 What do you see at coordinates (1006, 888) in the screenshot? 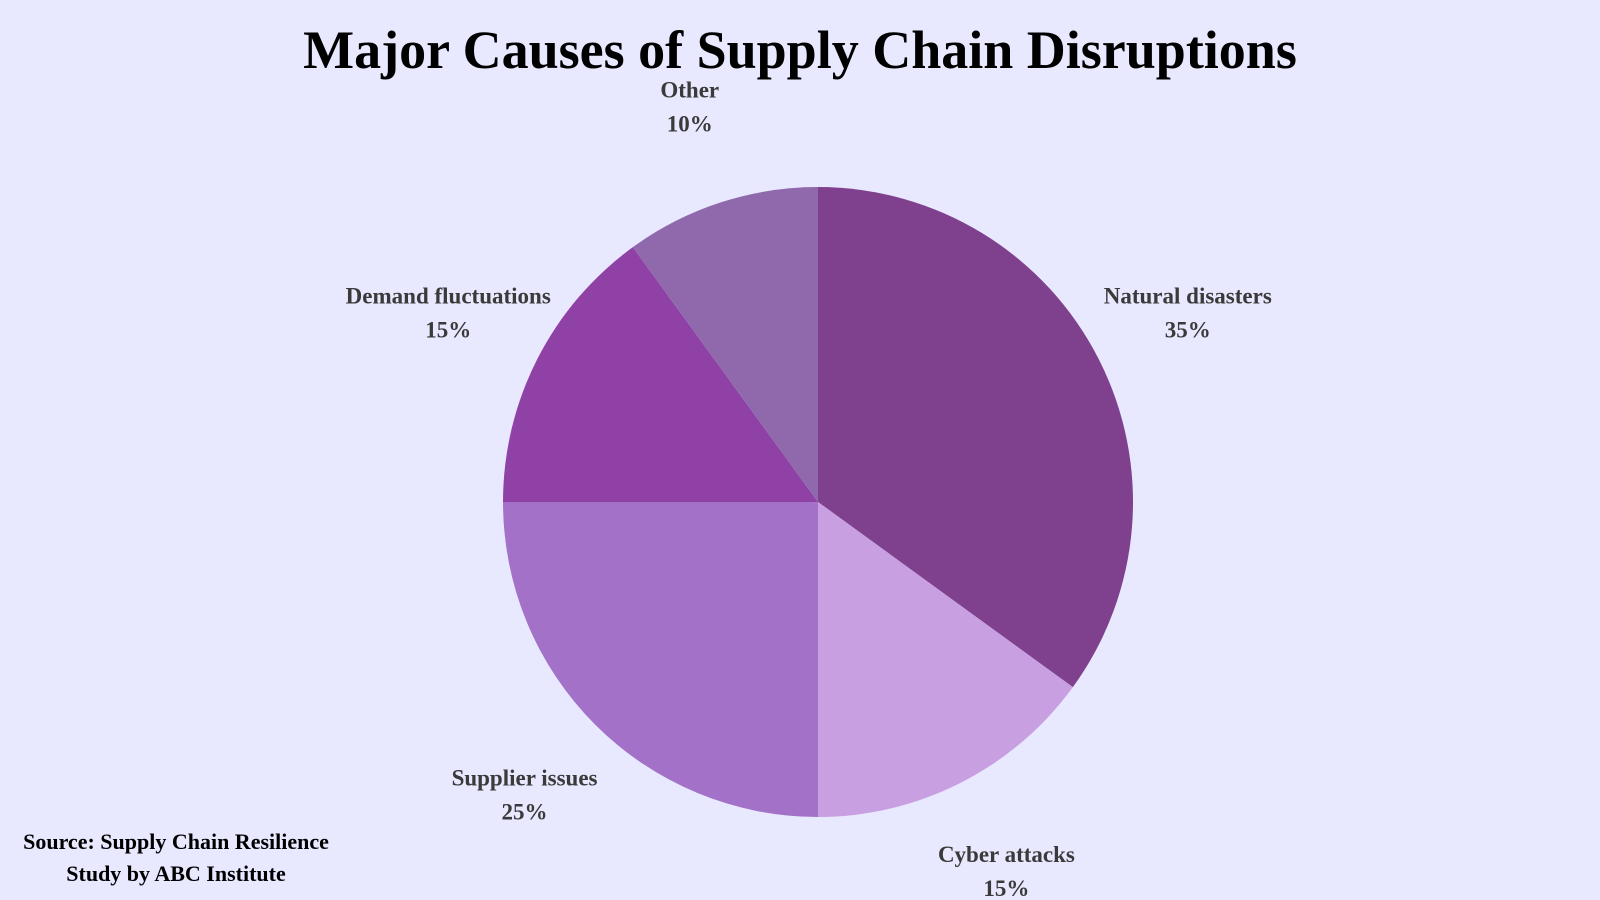
I see `slice-value-cyber-attacks: 15%` at bounding box center [1006, 888].